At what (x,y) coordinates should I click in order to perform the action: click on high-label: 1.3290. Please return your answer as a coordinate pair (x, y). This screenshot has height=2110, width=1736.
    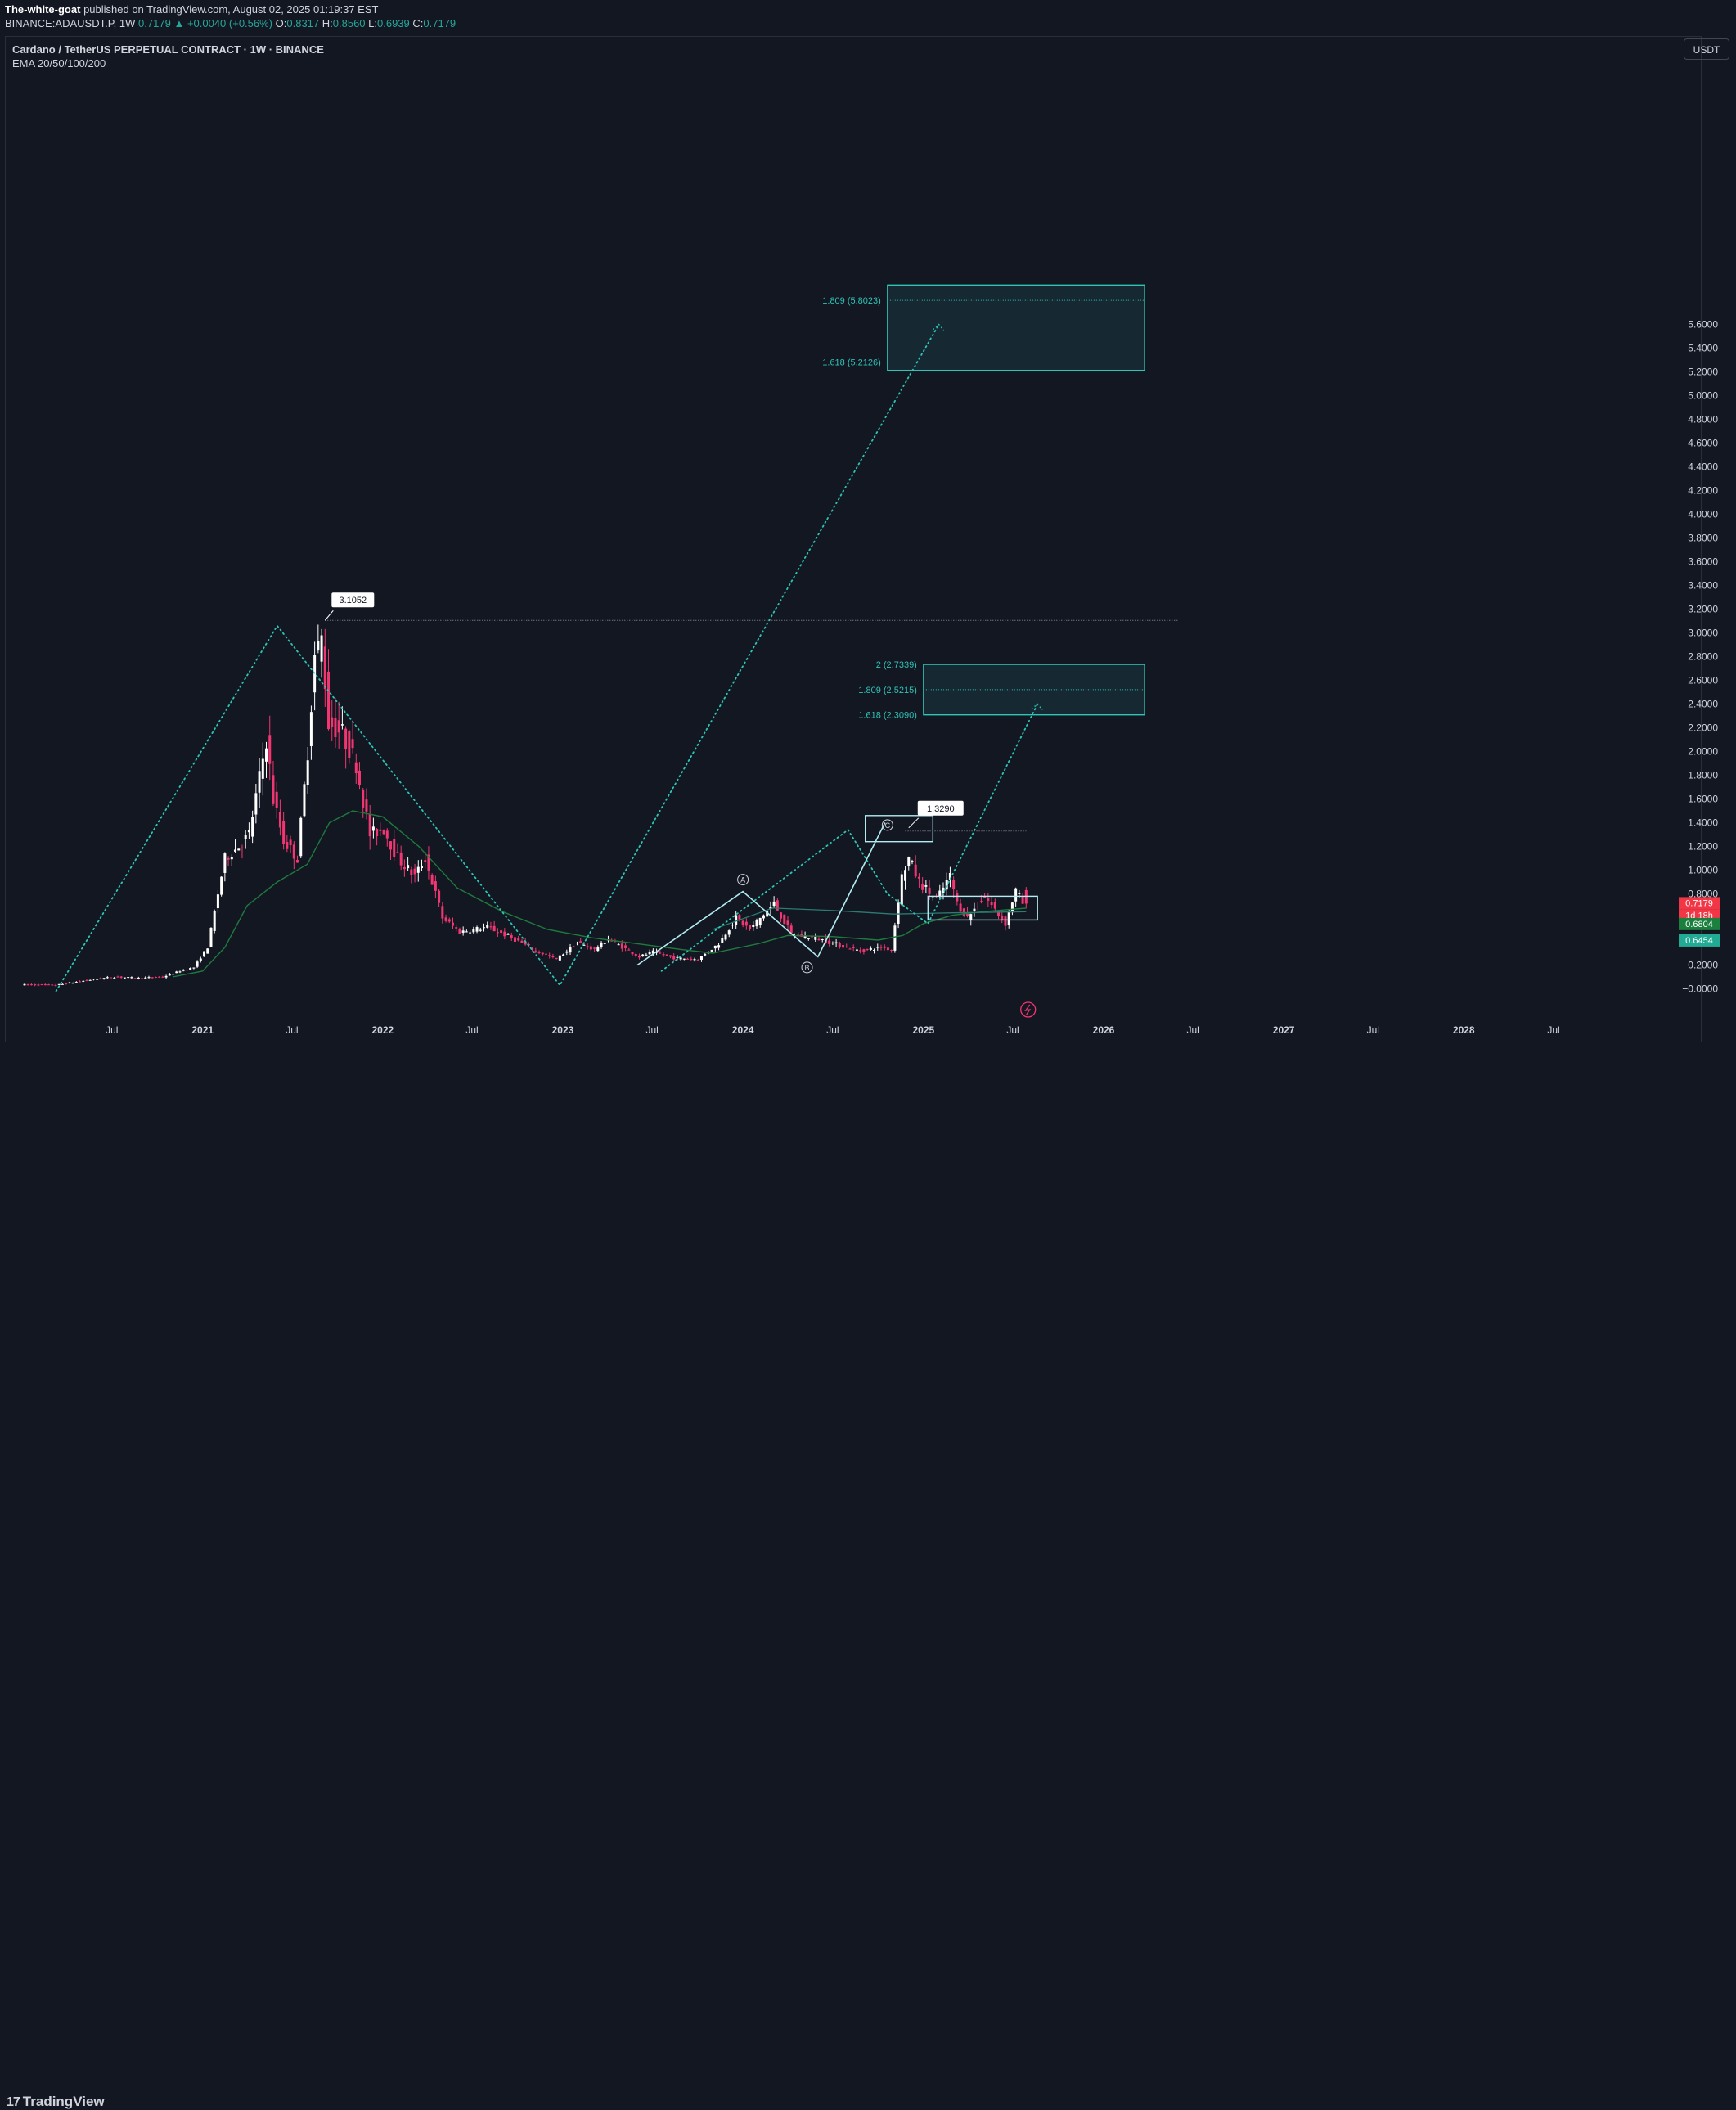
    Looking at the image, I should click on (941, 809).